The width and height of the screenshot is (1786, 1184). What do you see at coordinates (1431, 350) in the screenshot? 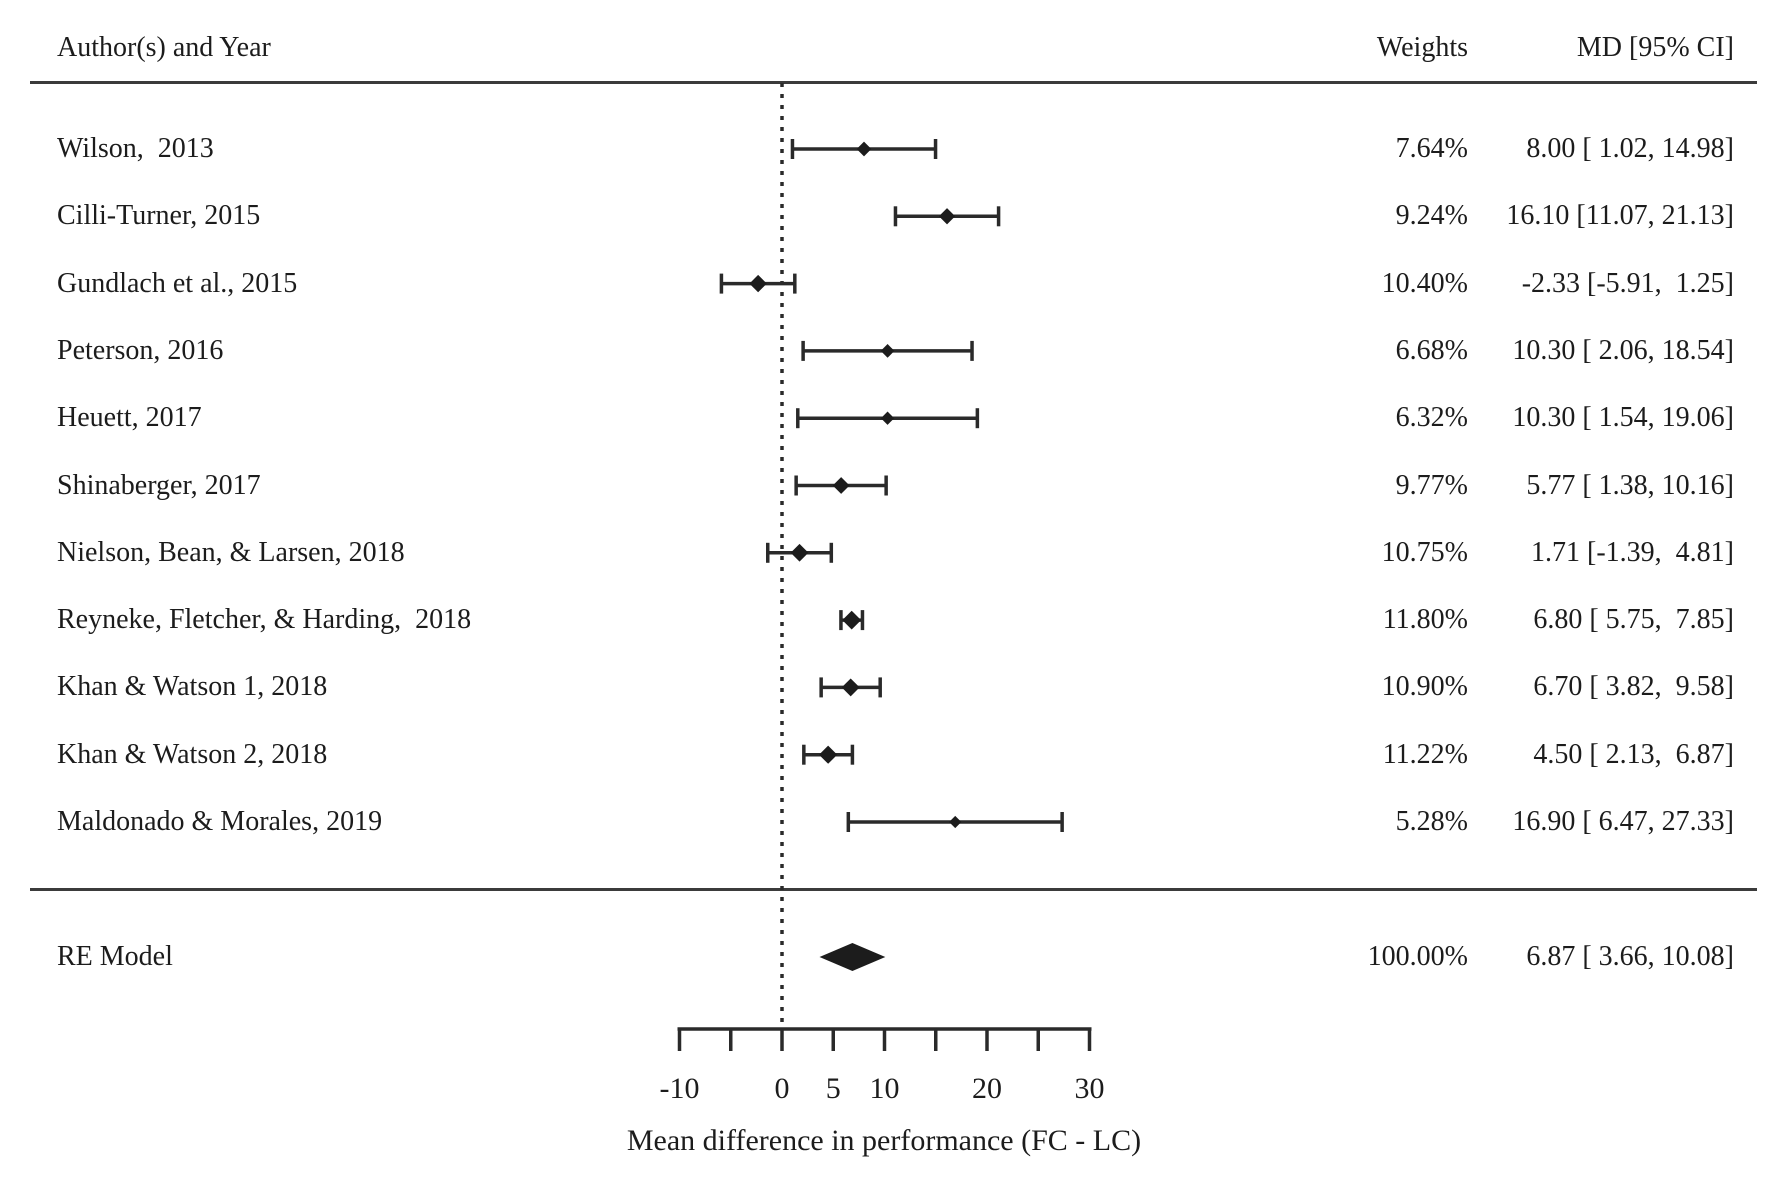
I see `study-weight: 6.68%` at bounding box center [1431, 350].